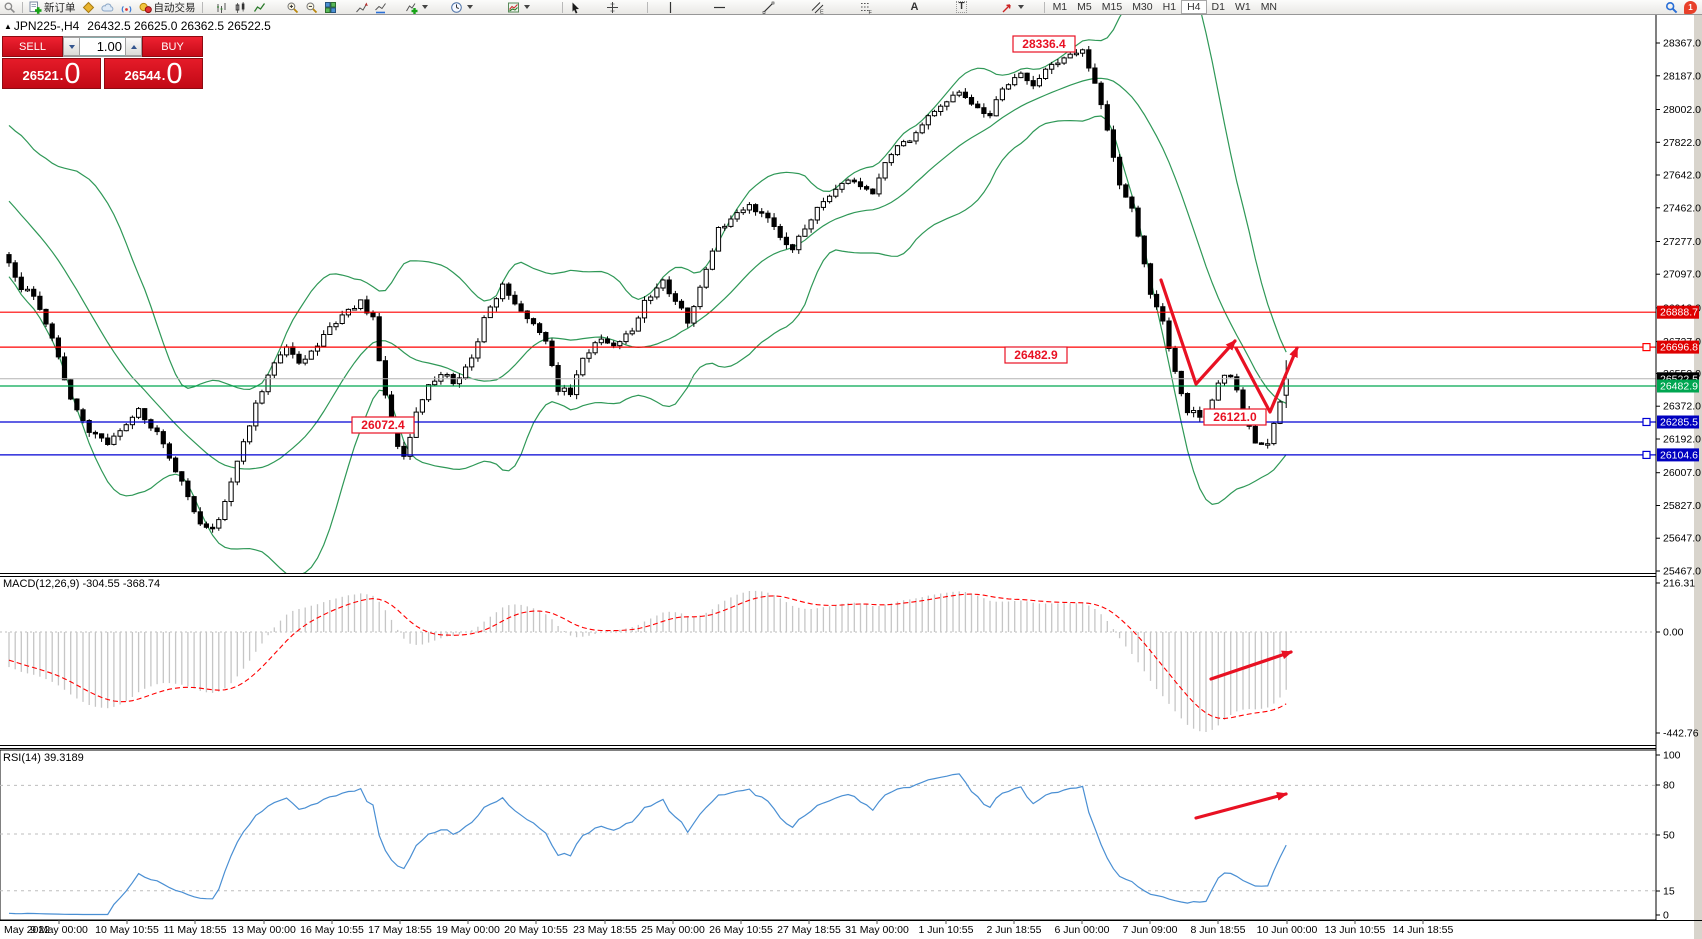  Describe the element at coordinates (1690, 7) in the screenshot. I see `chat-notification-icon: 1` at that location.